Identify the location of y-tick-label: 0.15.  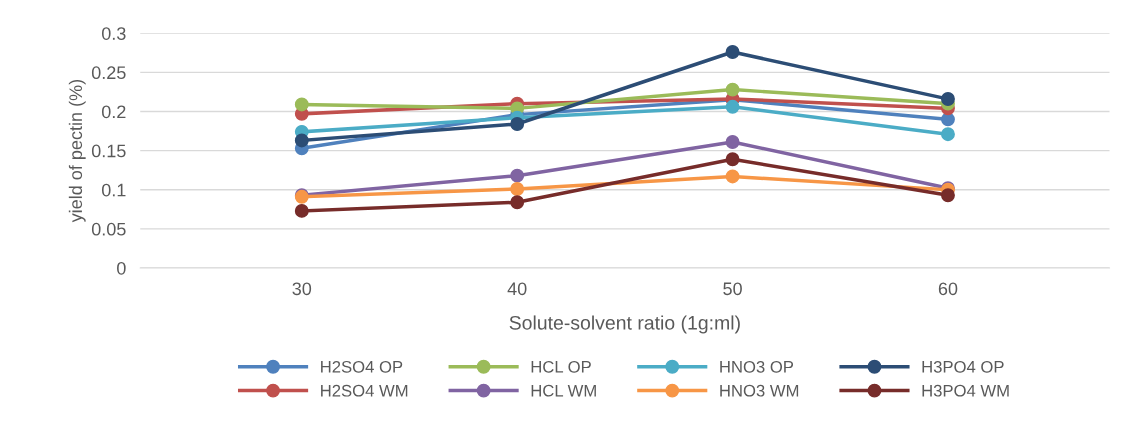
(108, 151).